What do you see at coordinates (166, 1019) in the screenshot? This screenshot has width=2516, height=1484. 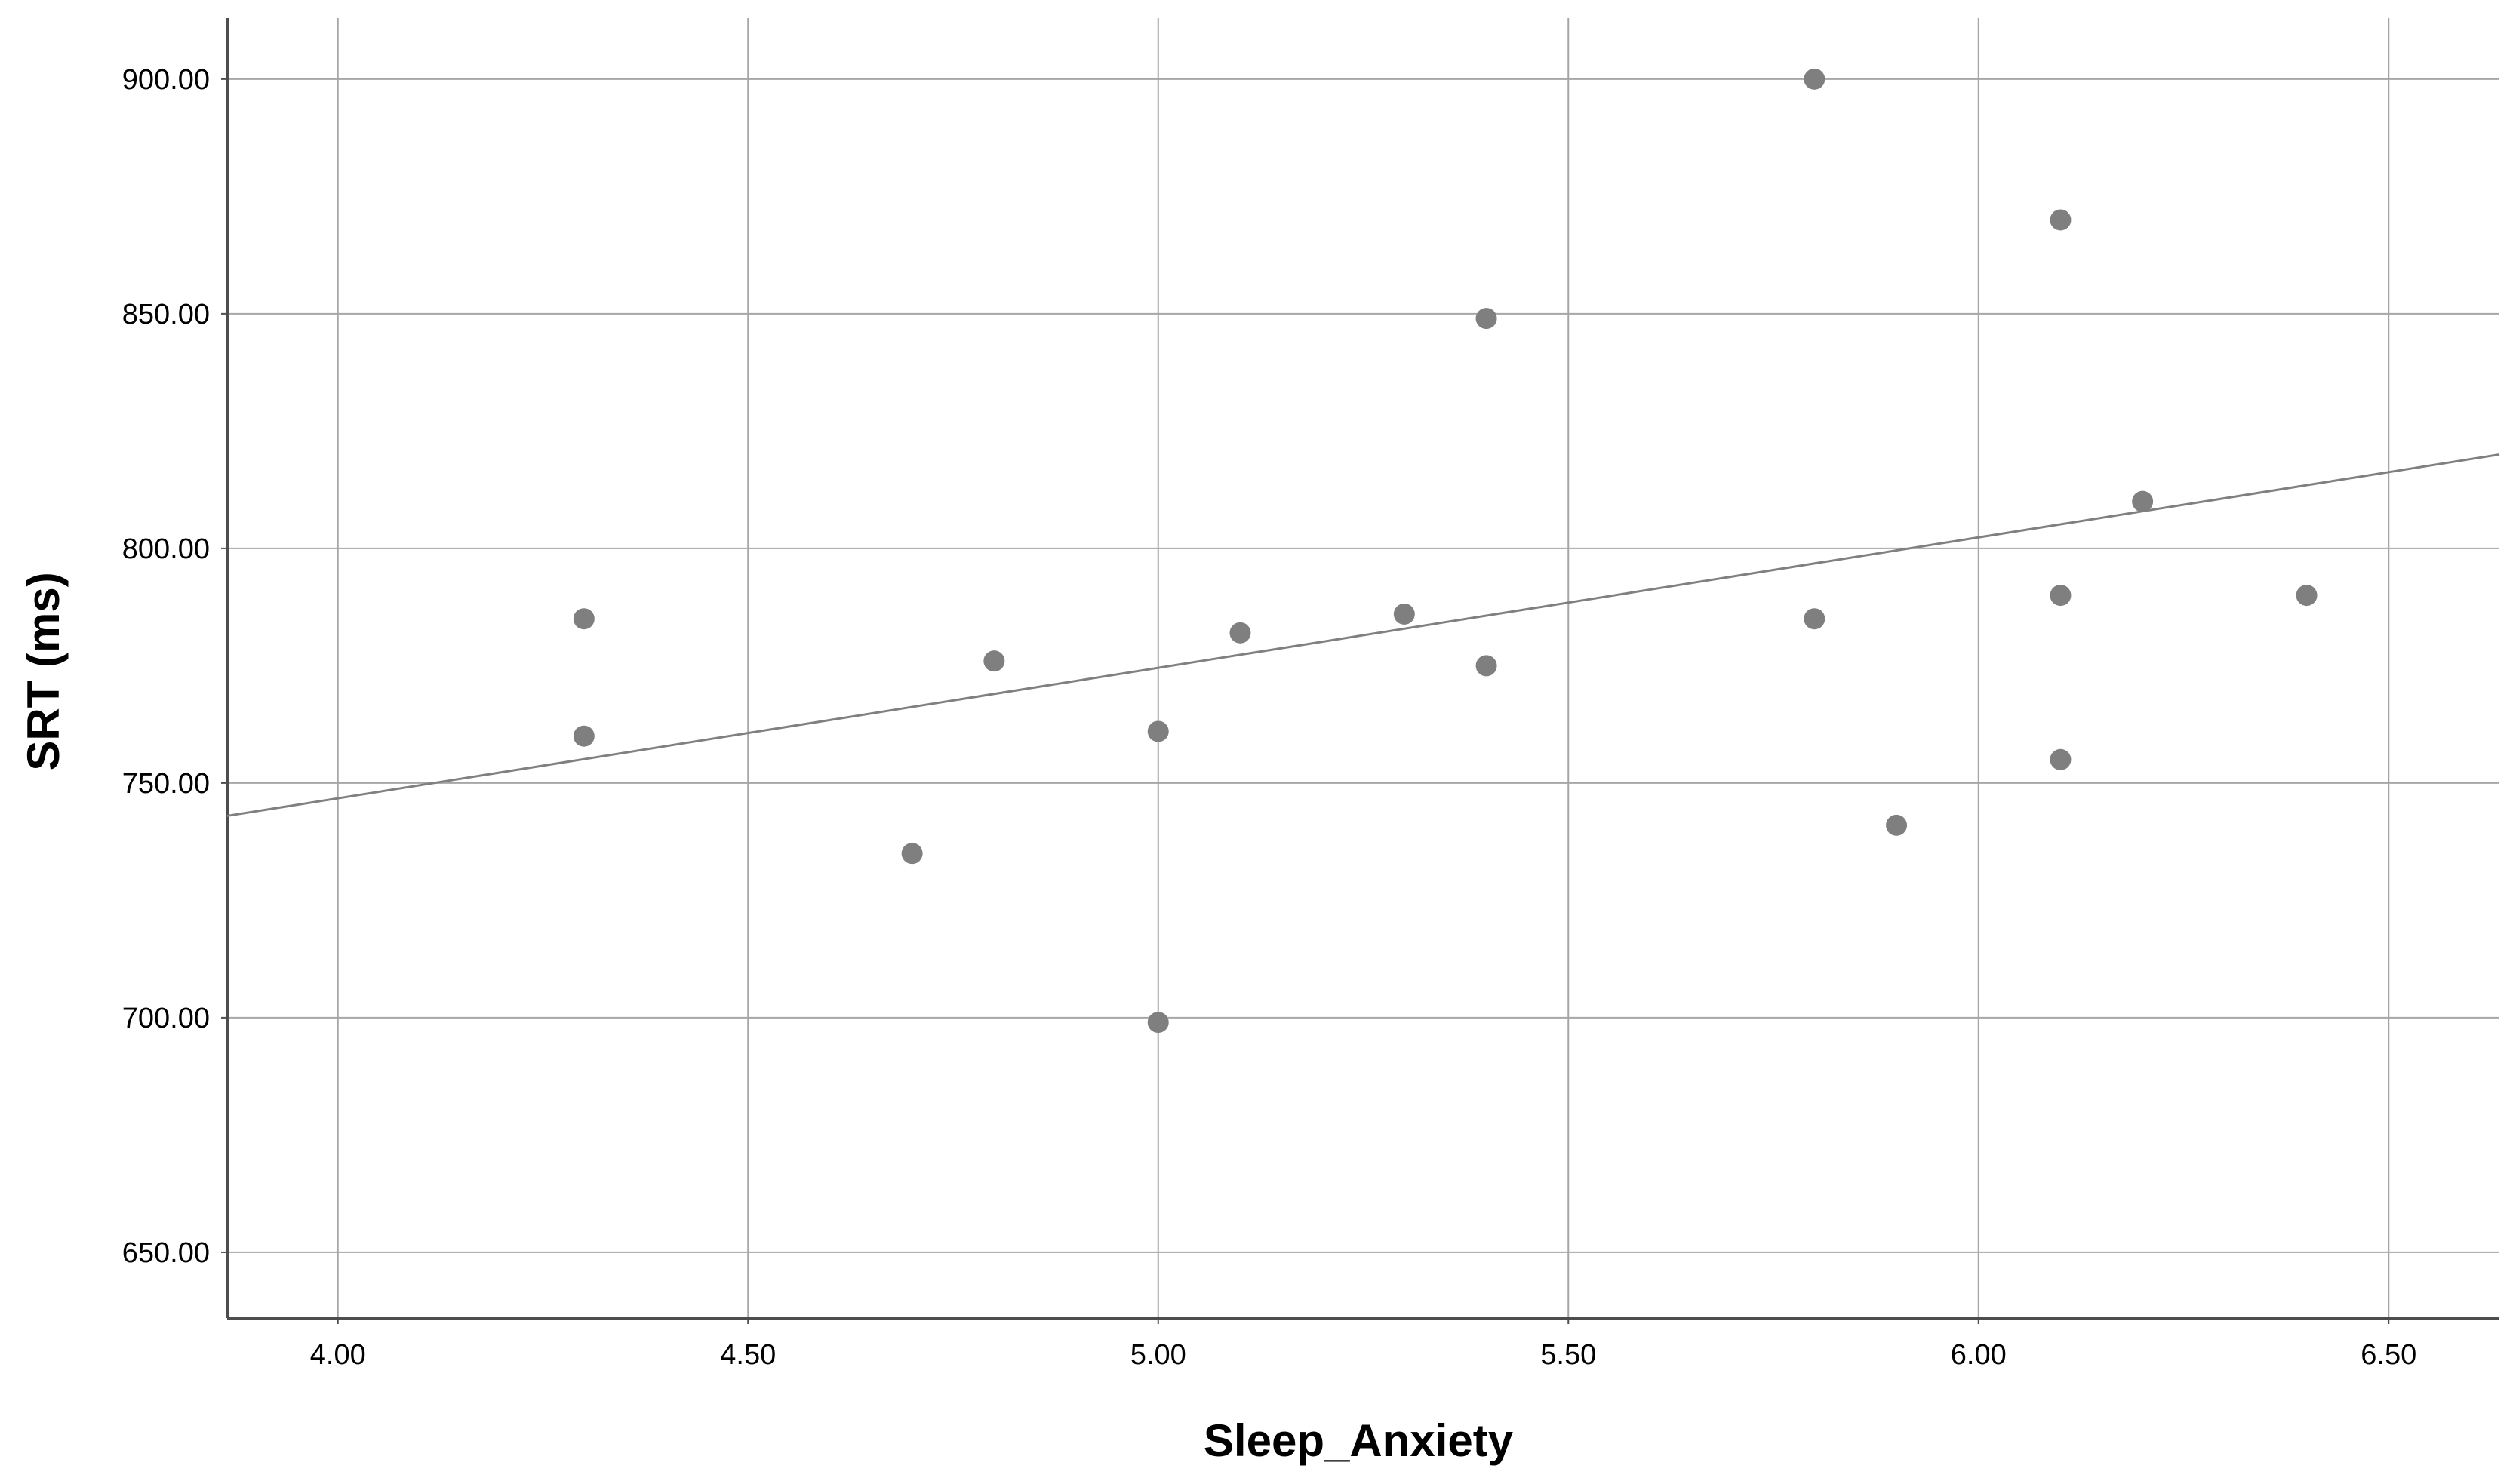 I see `y-tick-label: 700.00` at bounding box center [166, 1019].